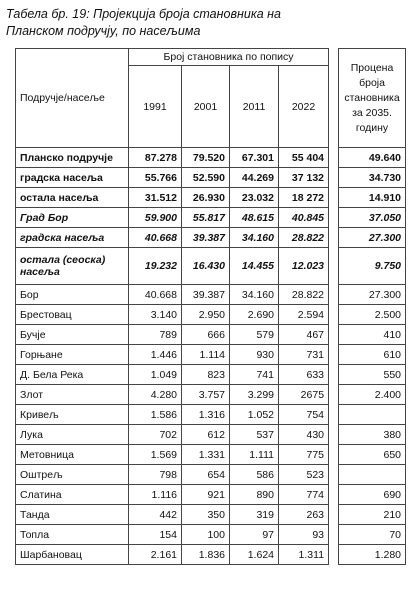 This screenshot has height=590, width=410. Describe the element at coordinates (254, 554) in the screenshot. I see `value-cell: 1.624` at that location.